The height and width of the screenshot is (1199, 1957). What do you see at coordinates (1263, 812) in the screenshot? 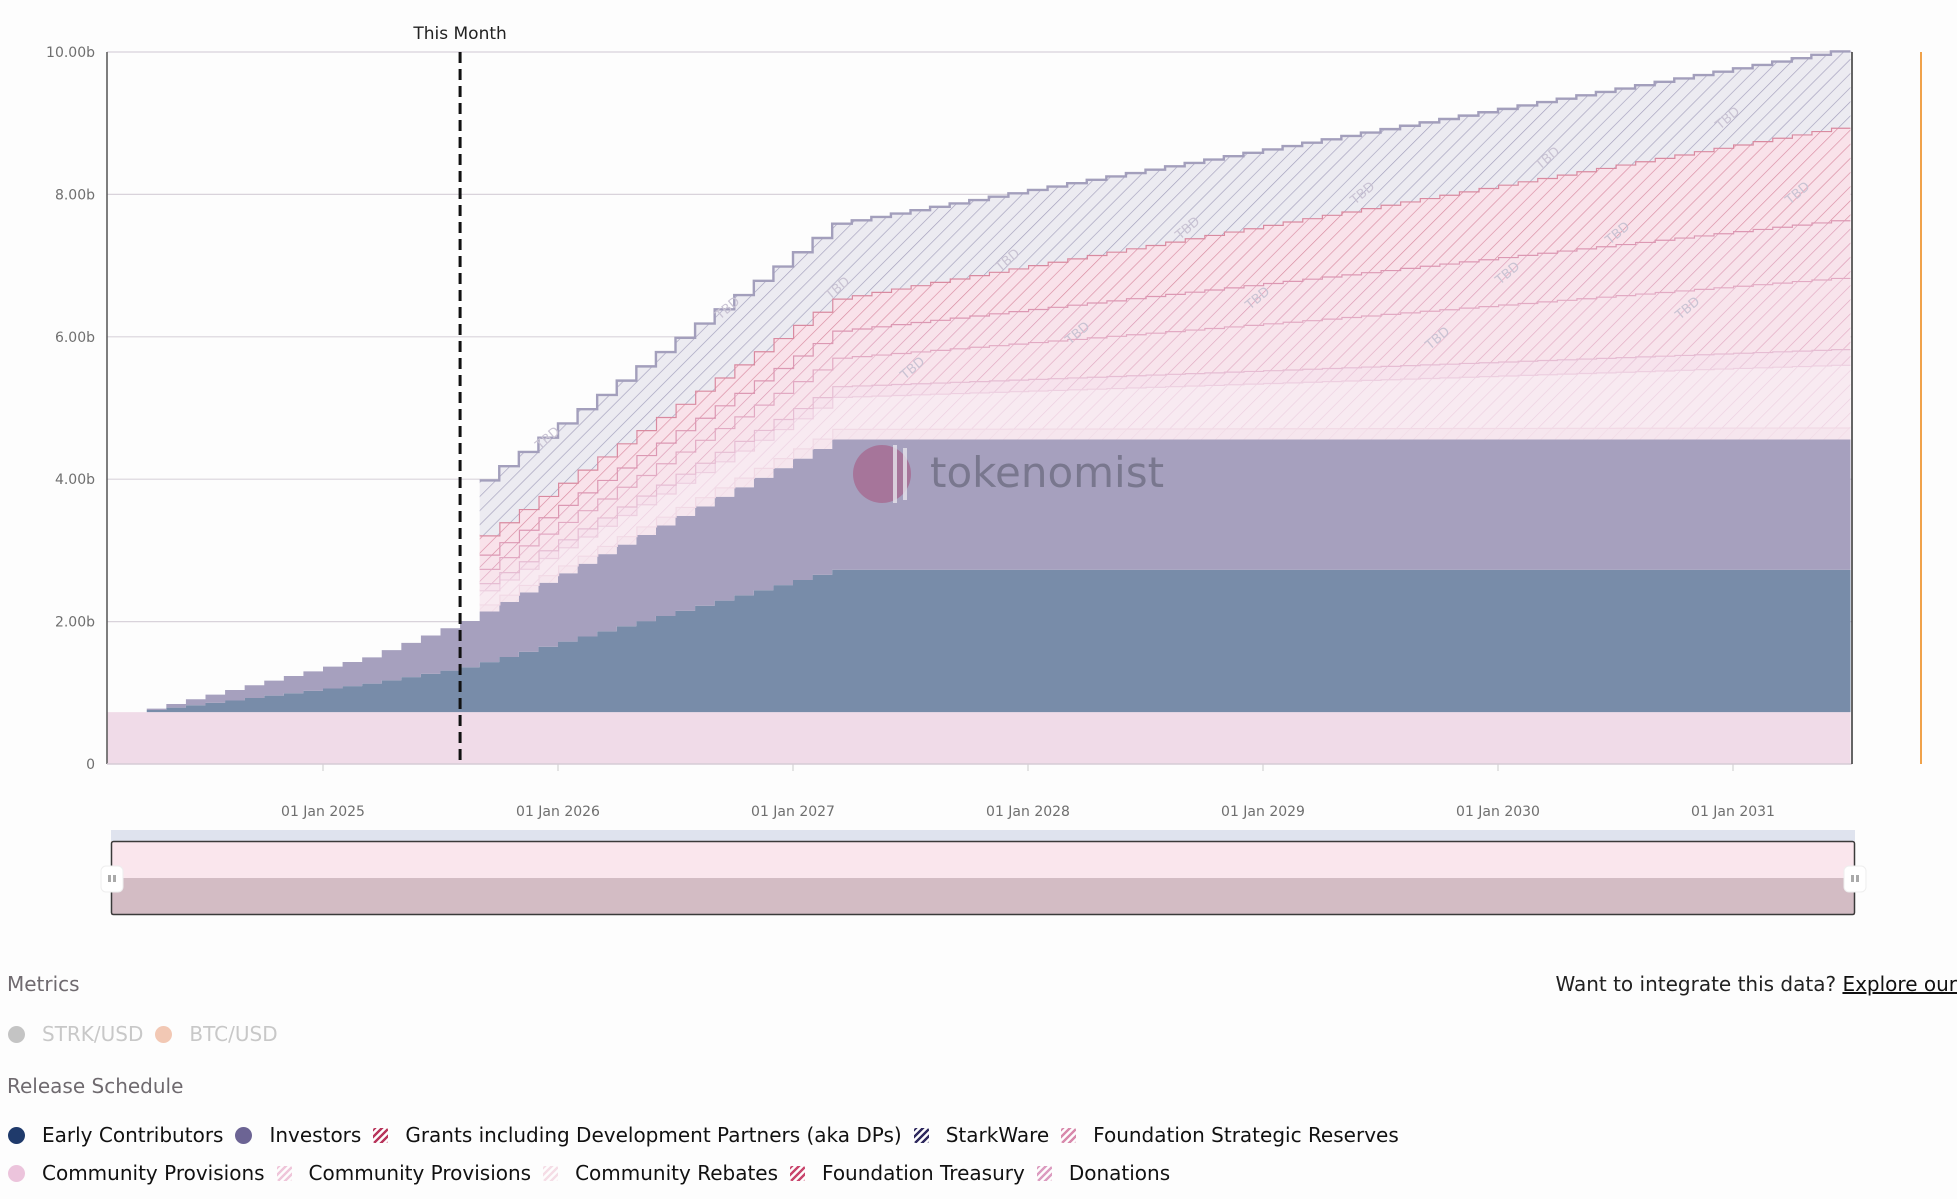
I see `x-tick-label: 01 Jan 2029` at bounding box center [1263, 812].